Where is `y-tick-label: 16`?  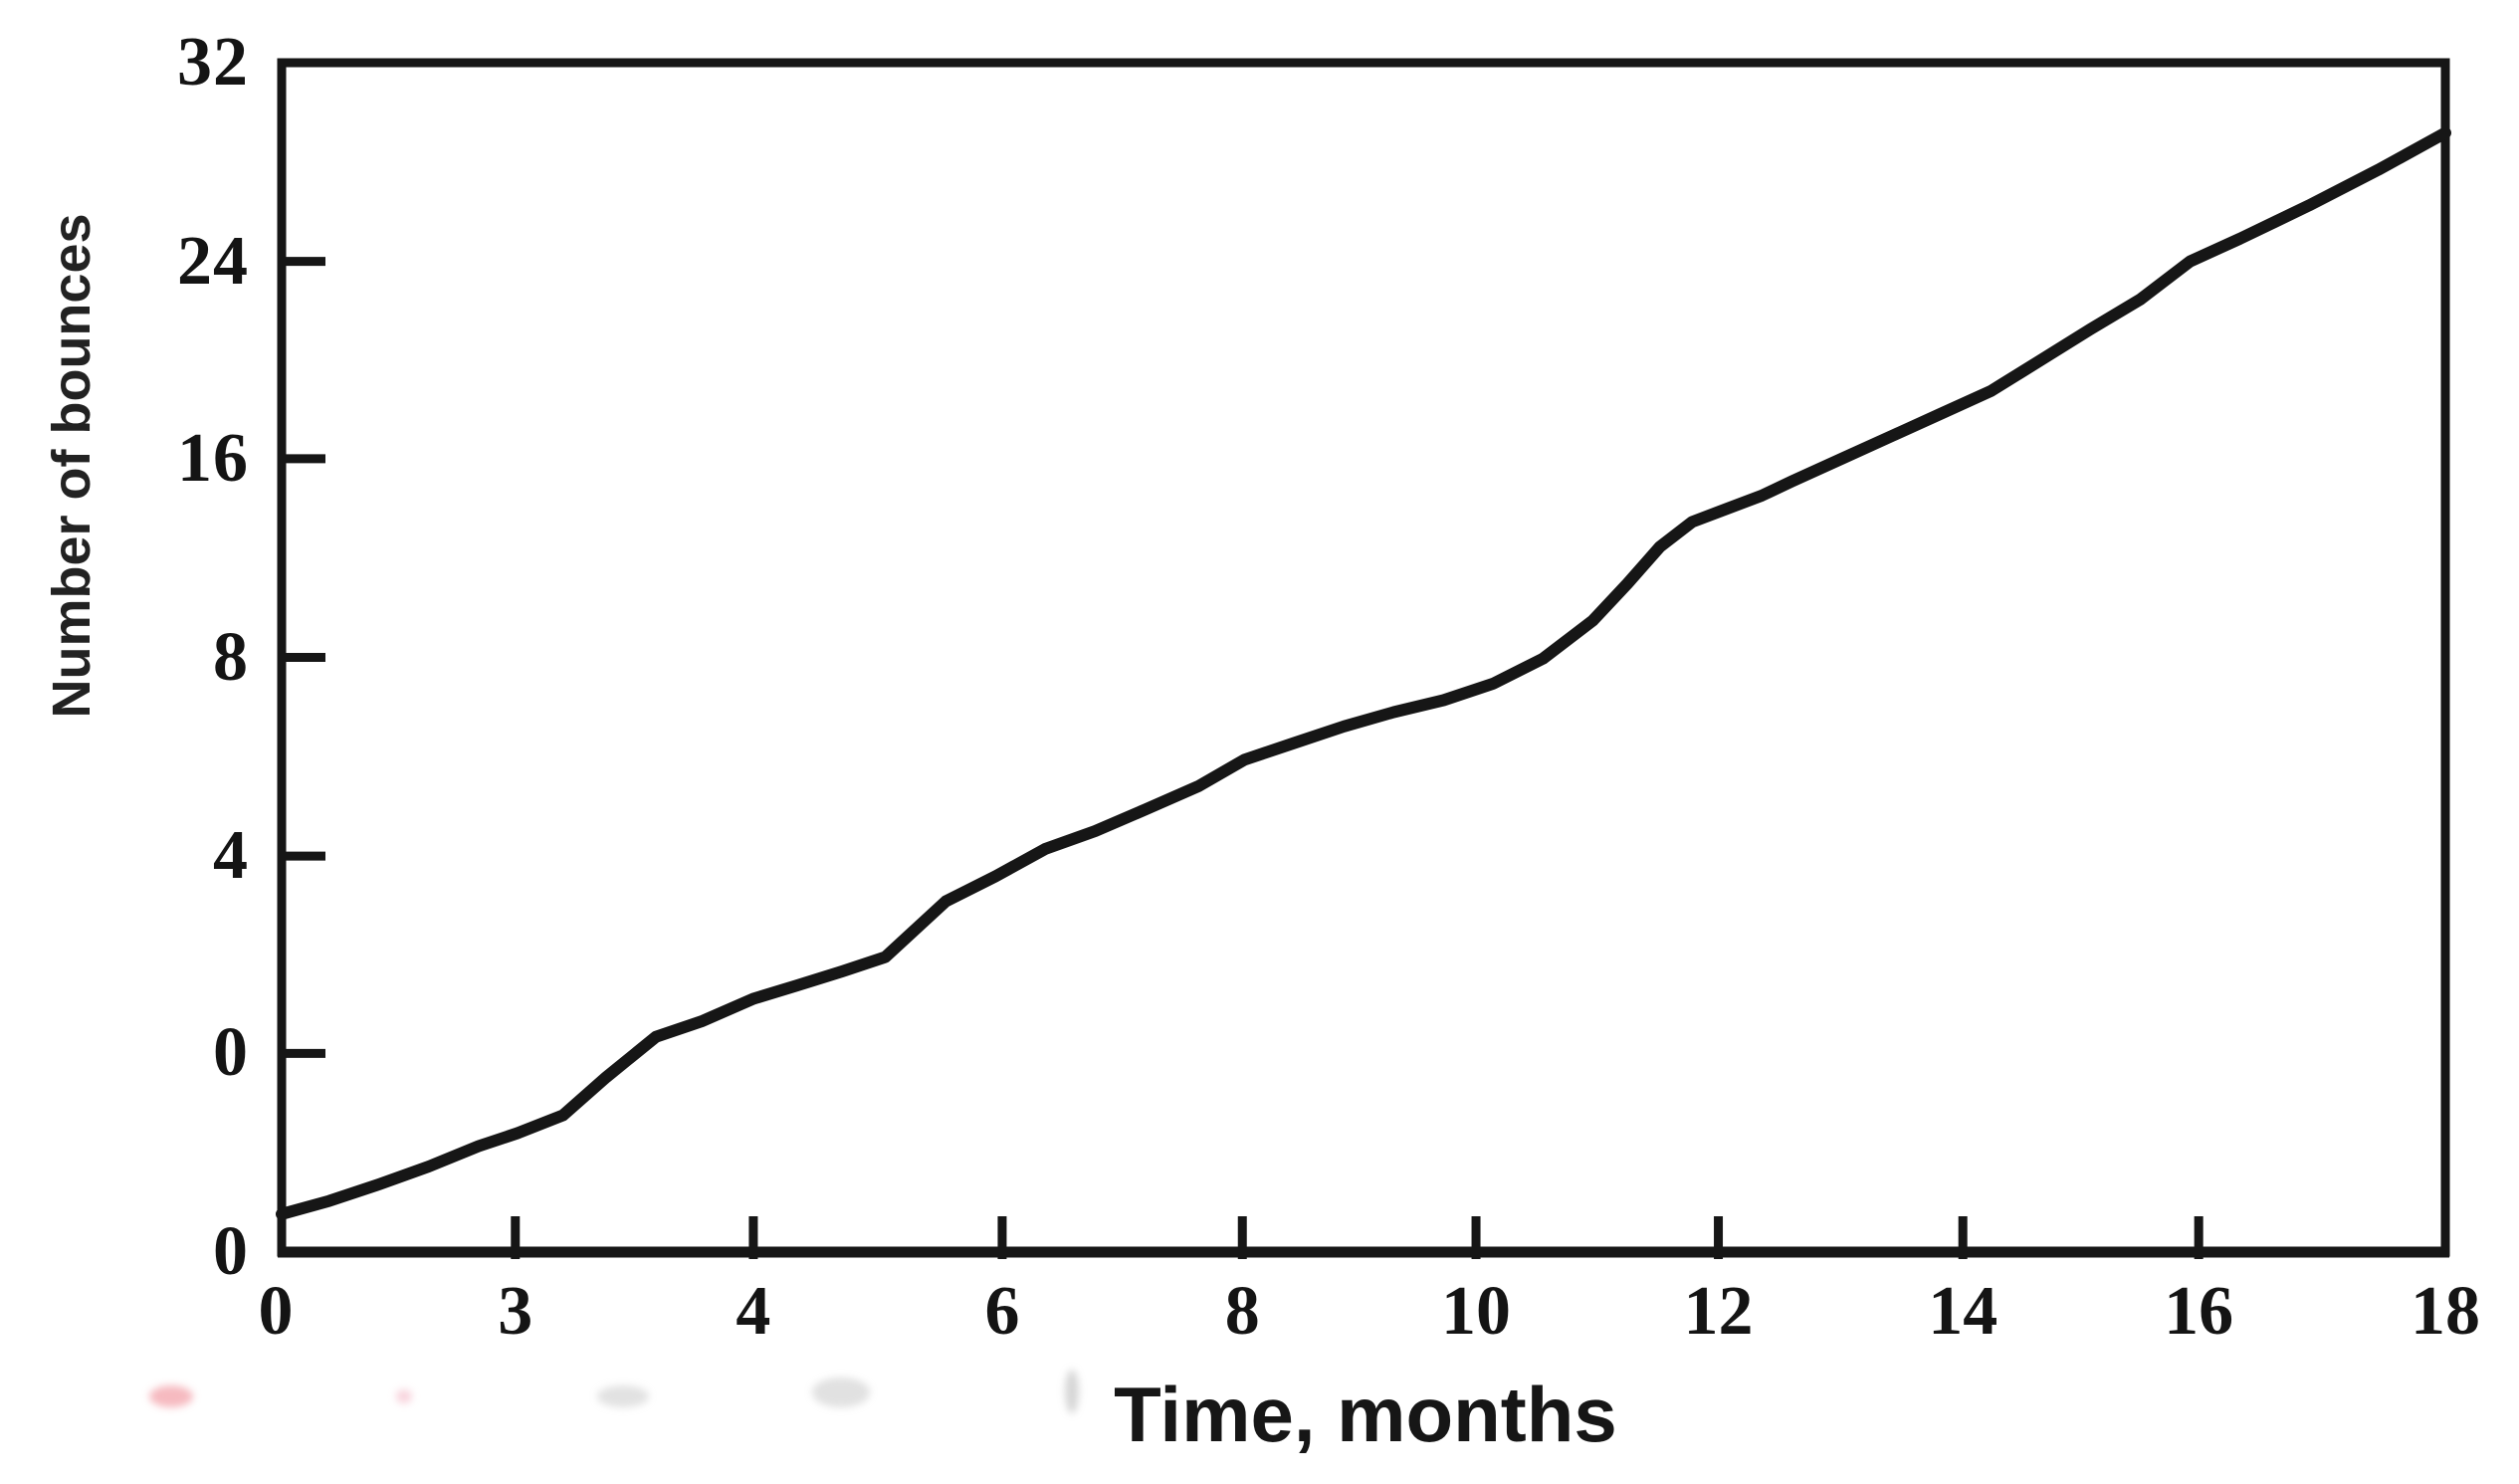 y-tick-label: 16 is located at coordinates (213, 458).